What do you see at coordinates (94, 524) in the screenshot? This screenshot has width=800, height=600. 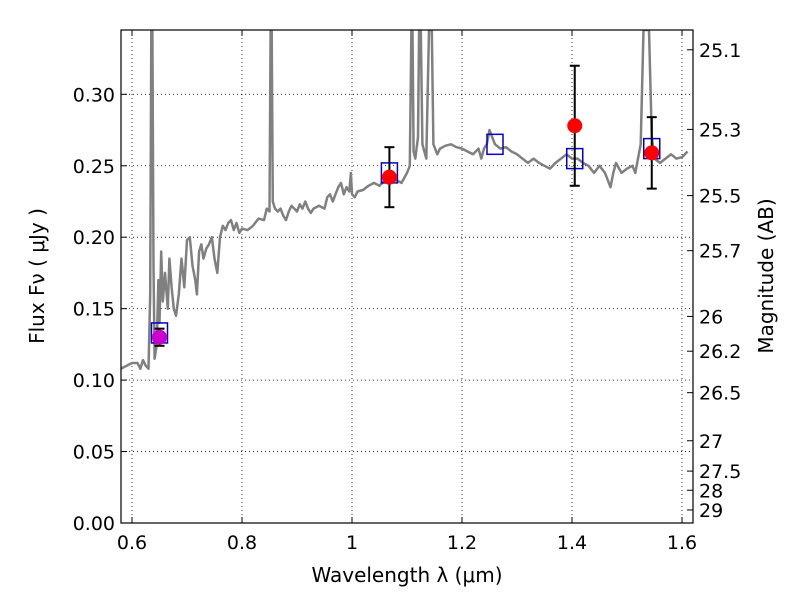 I see `y-tick-label: 0.00` at bounding box center [94, 524].